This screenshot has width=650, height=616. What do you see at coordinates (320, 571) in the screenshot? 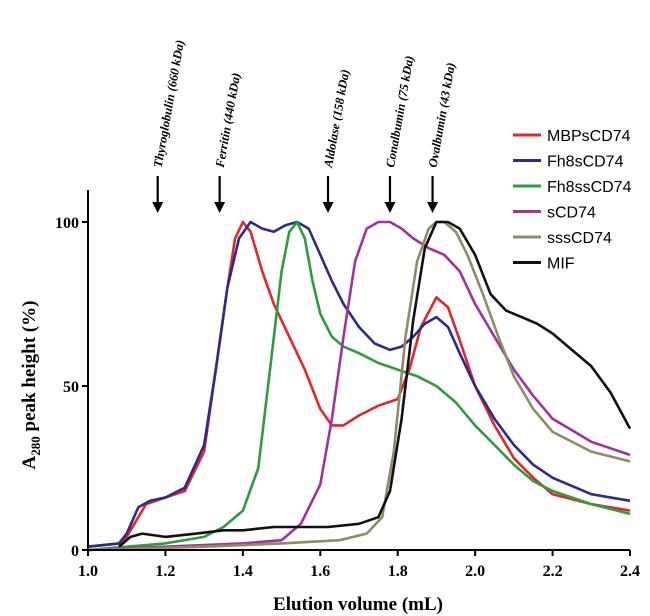
I see `x-tick-label-3: 1.6` at bounding box center [320, 571].